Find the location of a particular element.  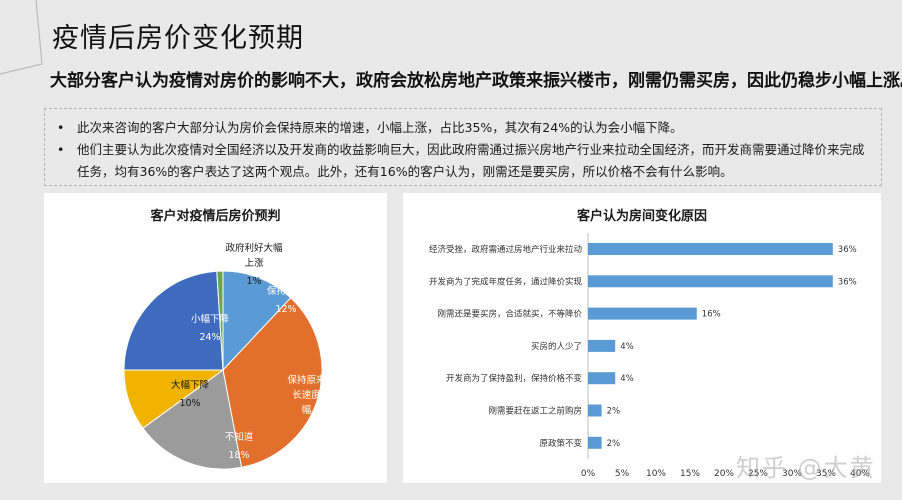

pie-slice-label: 小幅下降 is located at coordinates (210, 319).